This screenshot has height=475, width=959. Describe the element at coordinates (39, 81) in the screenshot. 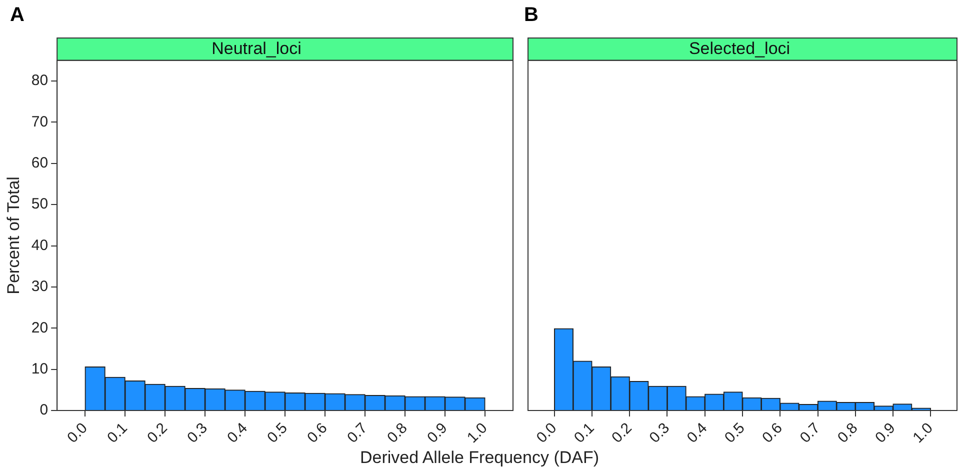

I see `y-tick-label: 80` at that location.